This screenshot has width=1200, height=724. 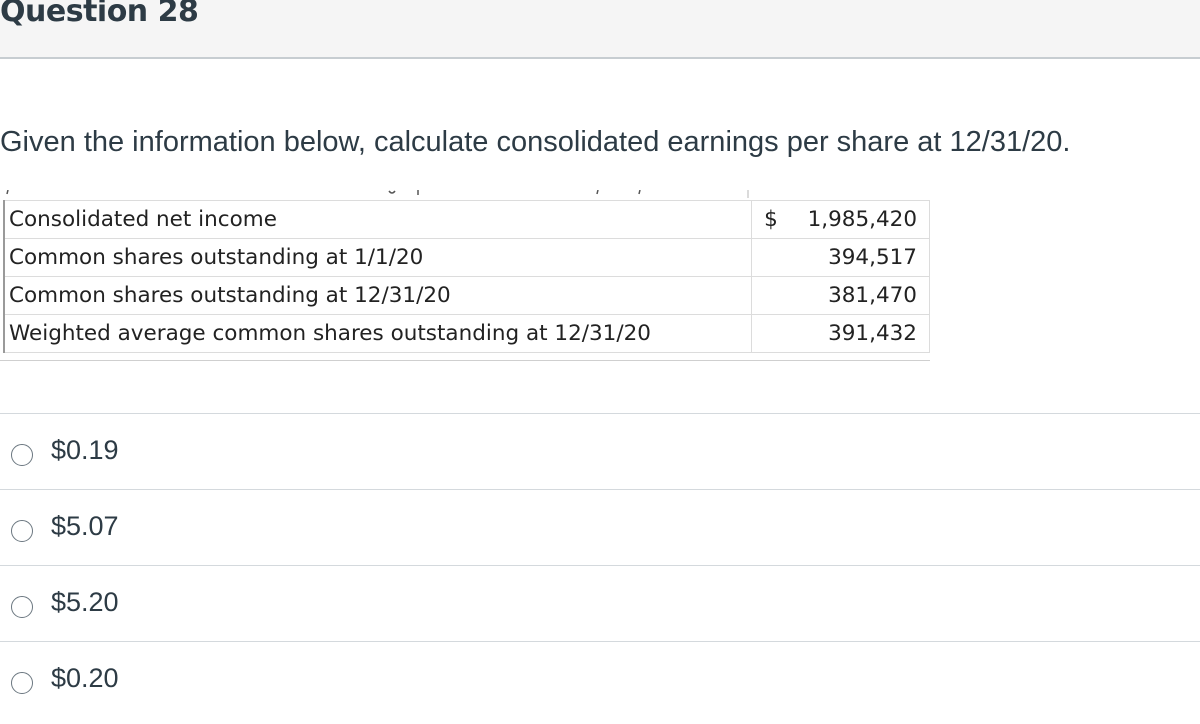 I want to click on answer-option: $0.19, so click(x=600, y=451).